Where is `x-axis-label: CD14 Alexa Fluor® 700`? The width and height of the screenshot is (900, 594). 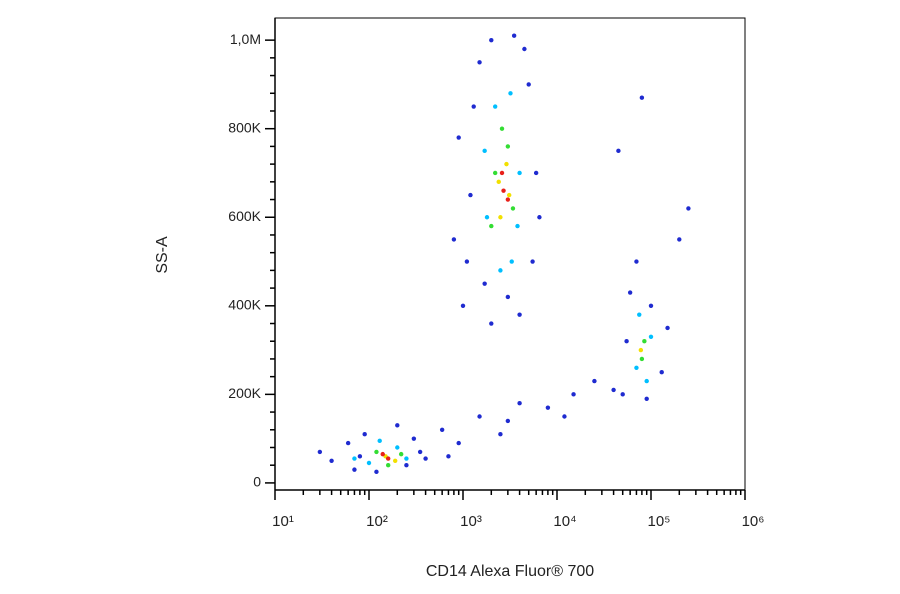 x-axis-label: CD14 Alexa Fluor® 700 is located at coordinates (510, 571).